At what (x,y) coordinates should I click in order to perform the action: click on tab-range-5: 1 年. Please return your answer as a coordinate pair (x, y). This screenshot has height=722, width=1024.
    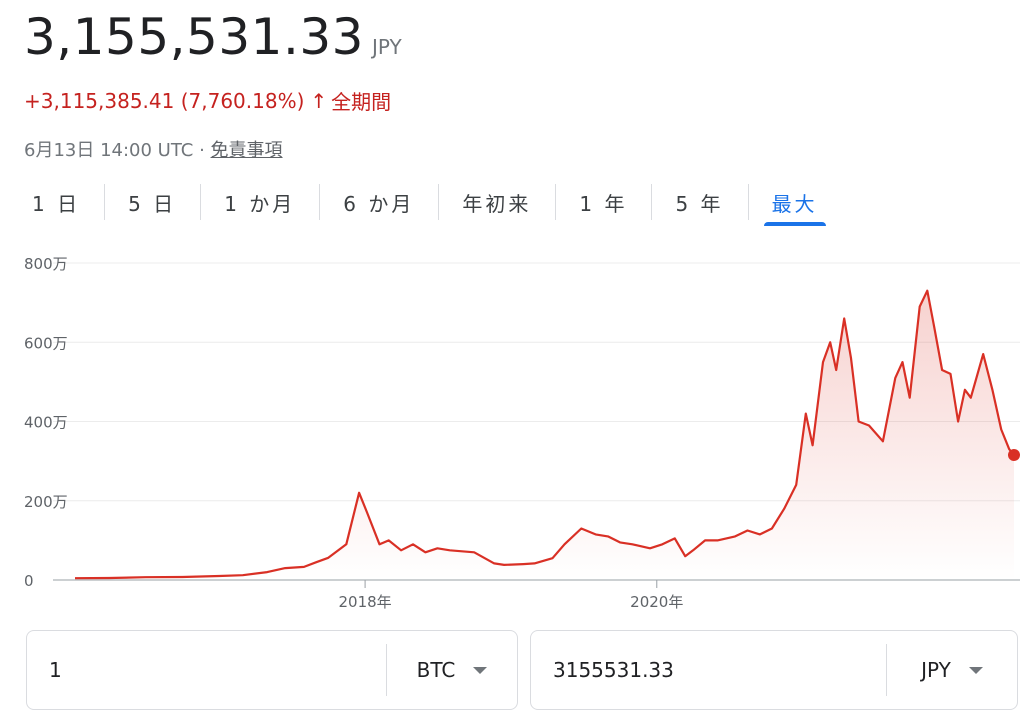
    Looking at the image, I should click on (603, 202).